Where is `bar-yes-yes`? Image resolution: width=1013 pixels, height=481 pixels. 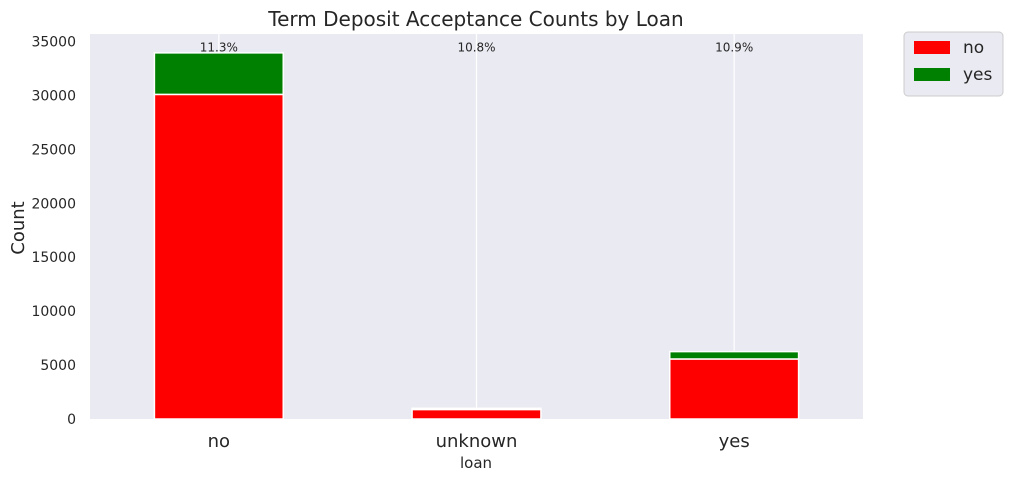
bar-yes-yes is located at coordinates (734, 355).